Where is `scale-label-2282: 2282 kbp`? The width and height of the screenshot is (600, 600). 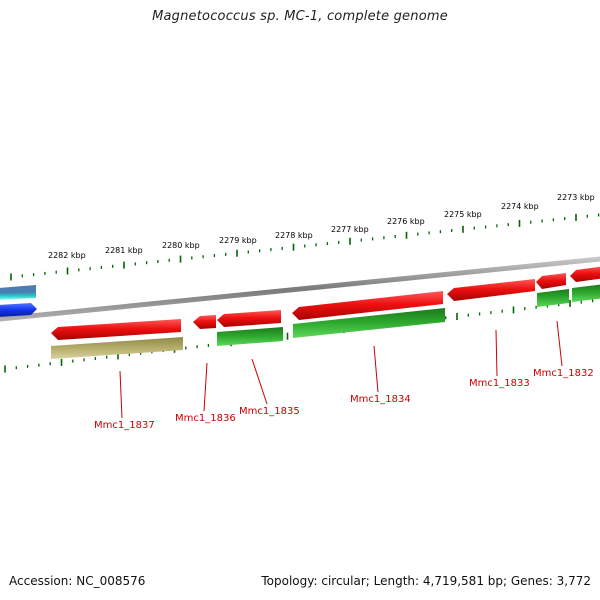
scale-label-2282: 2282 kbp is located at coordinates (67, 255).